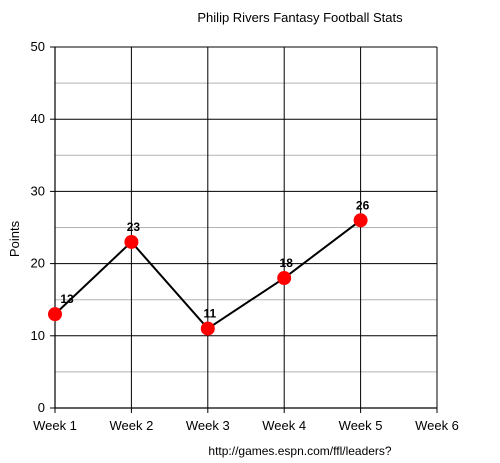  What do you see at coordinates (38, 46) in the screenshot?
I see `y-tick-label: 50` at bounding box center [38, 46].